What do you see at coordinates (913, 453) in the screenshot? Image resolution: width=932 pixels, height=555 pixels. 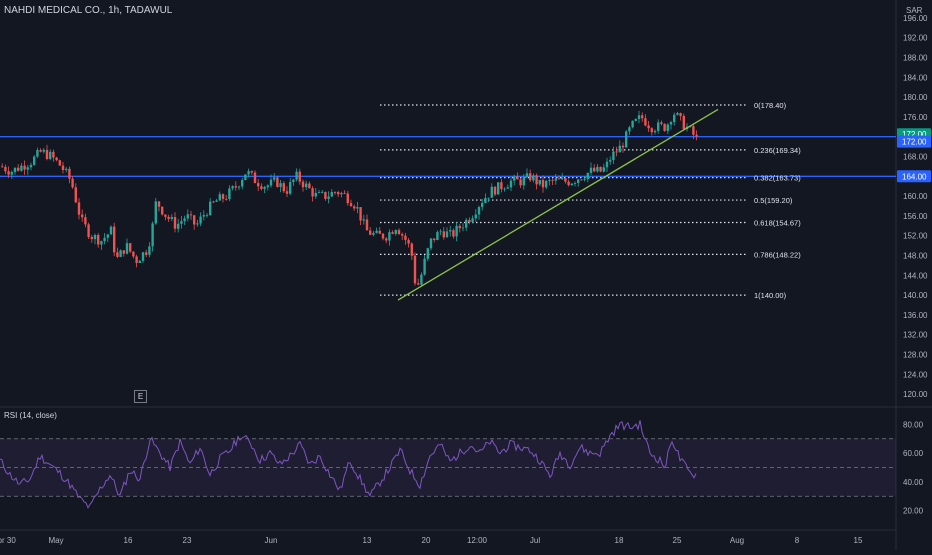 I see `rsi-tick: 60.00` at bounding box center [913, 453].